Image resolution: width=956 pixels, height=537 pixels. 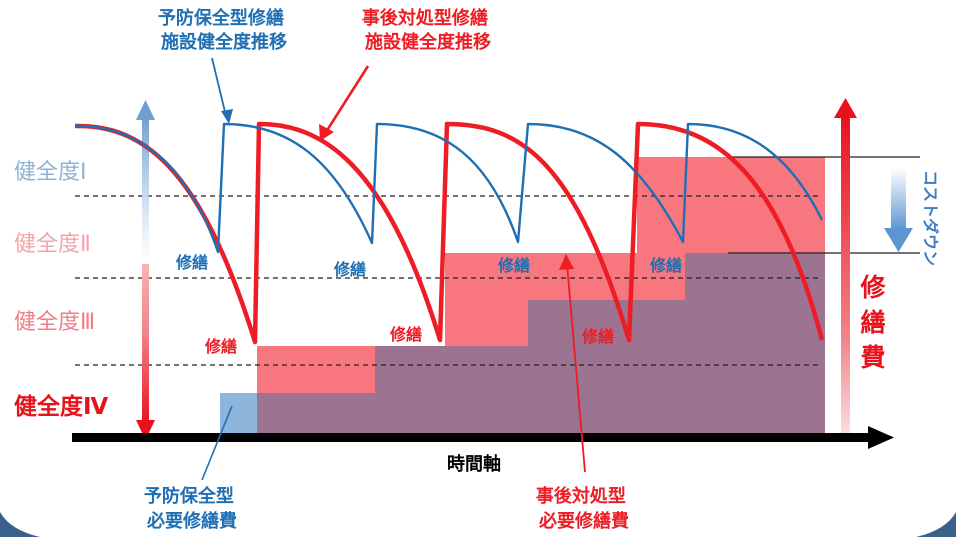 What do you see at coordinates (61, 406) in the screenshot?
I see `health-level-4-label: 健全度Ⅳ` at bounding box center [61, 406].